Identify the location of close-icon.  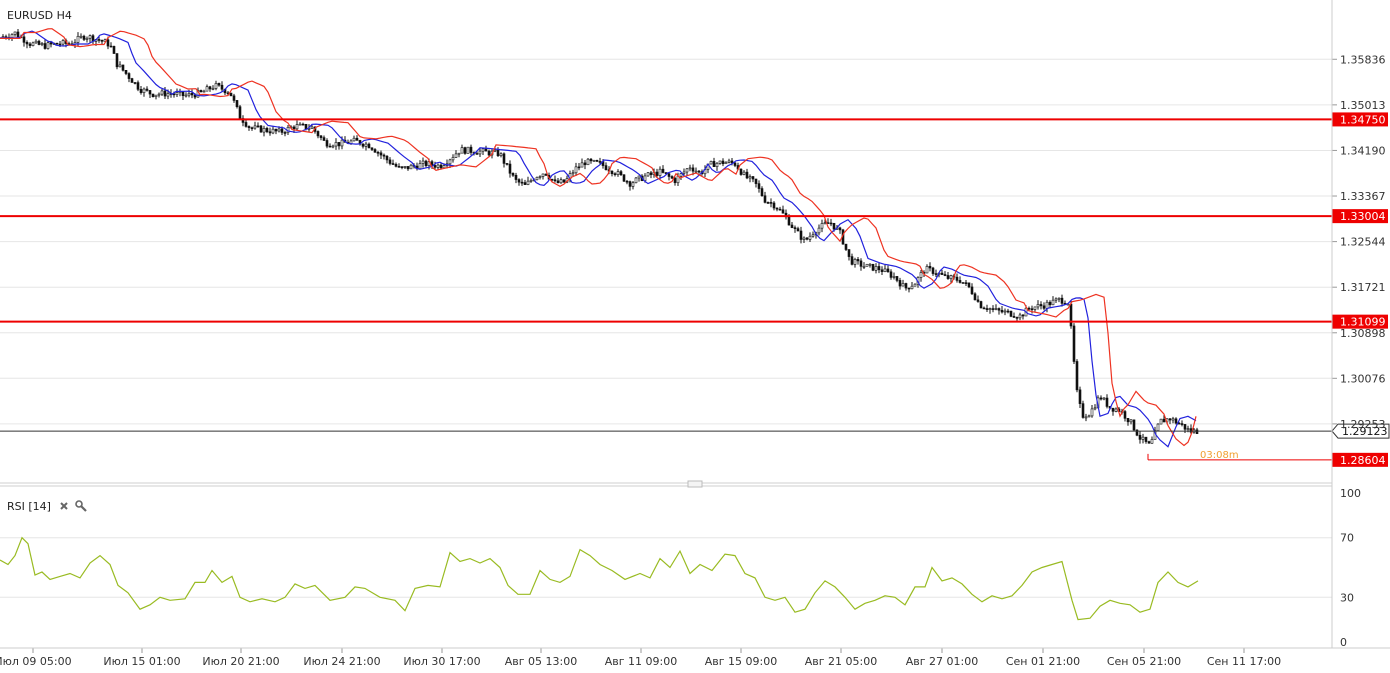
(64, 506).